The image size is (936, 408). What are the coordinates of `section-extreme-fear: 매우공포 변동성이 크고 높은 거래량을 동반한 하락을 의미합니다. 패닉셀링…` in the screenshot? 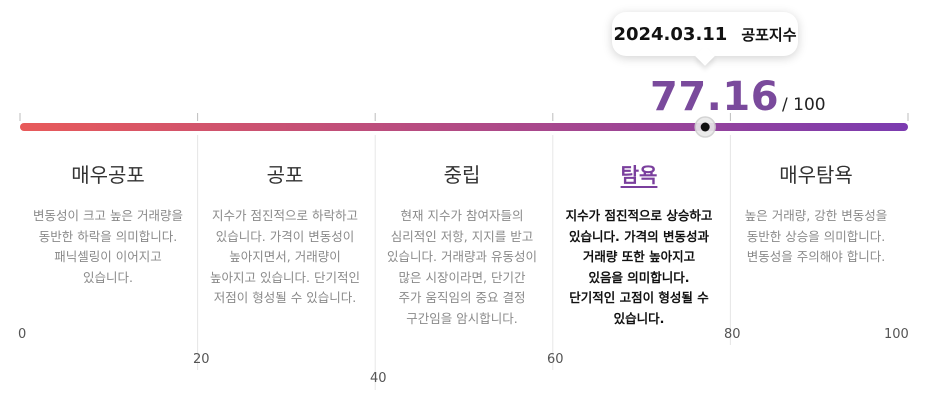 It's located at (108, 240).